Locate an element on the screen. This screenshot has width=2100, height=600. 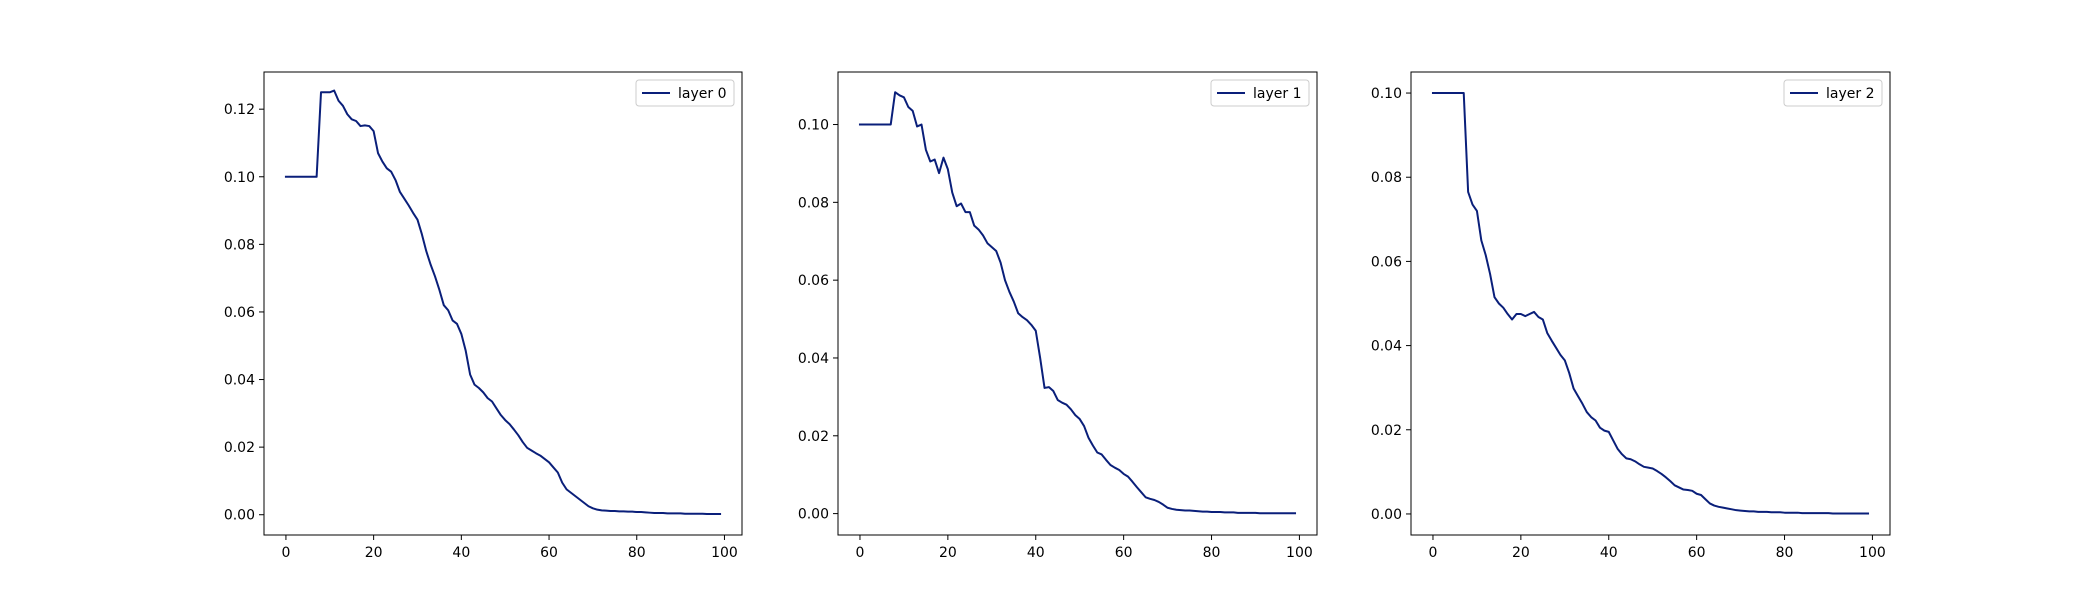
x-tick-label-0-4: 80 is located at coordinates (637, 553).